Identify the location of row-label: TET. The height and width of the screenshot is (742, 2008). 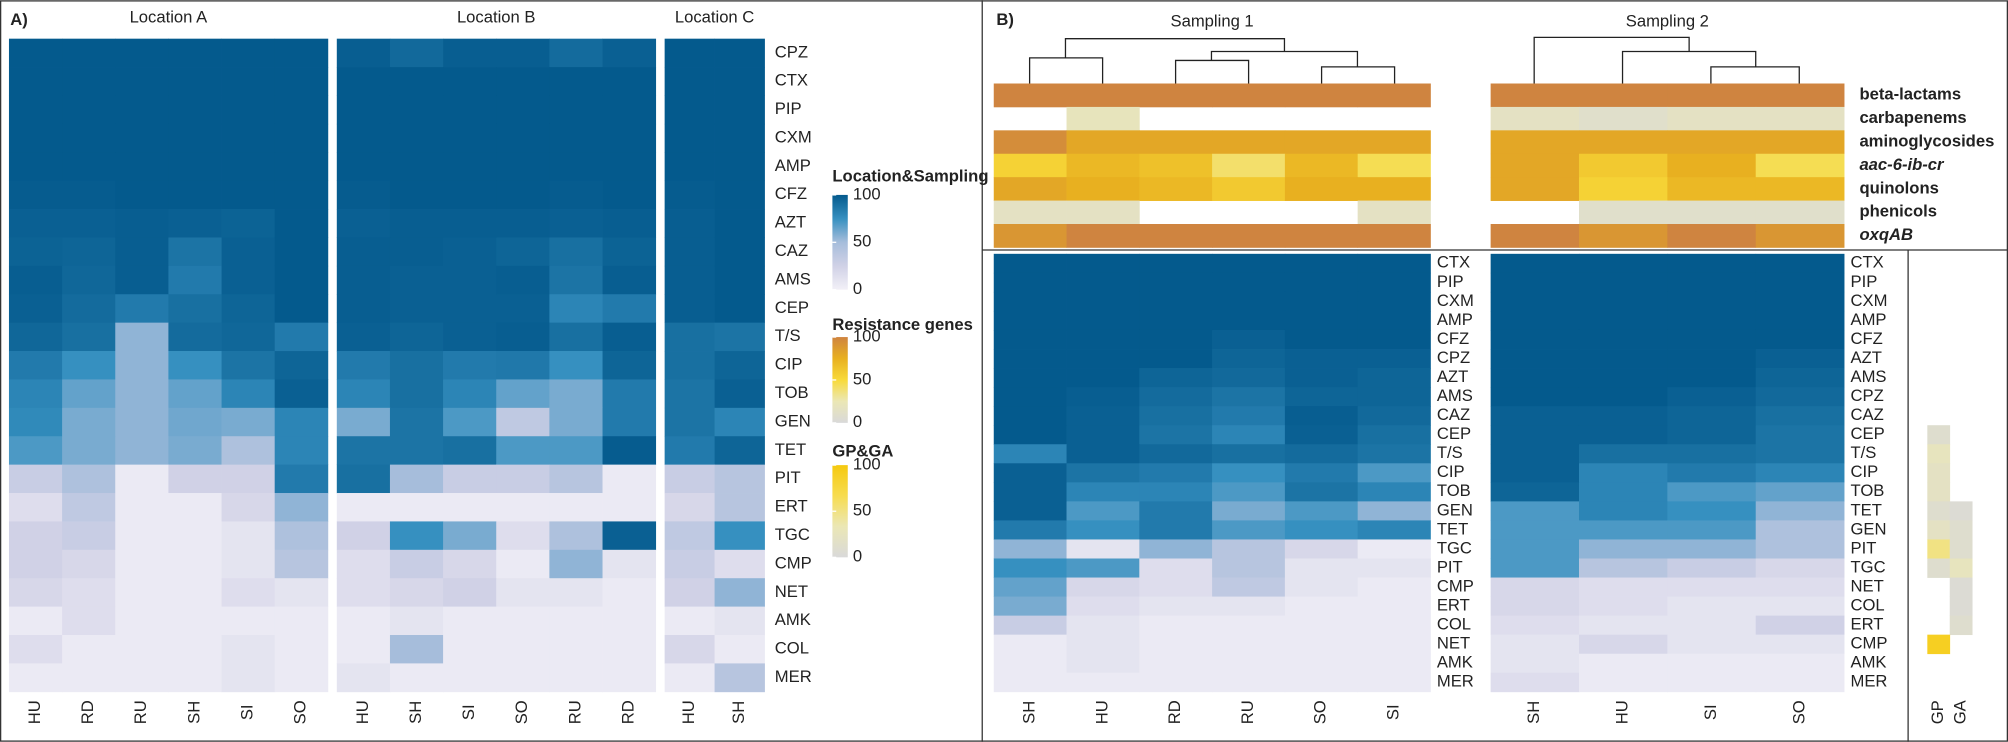
(790, 449).